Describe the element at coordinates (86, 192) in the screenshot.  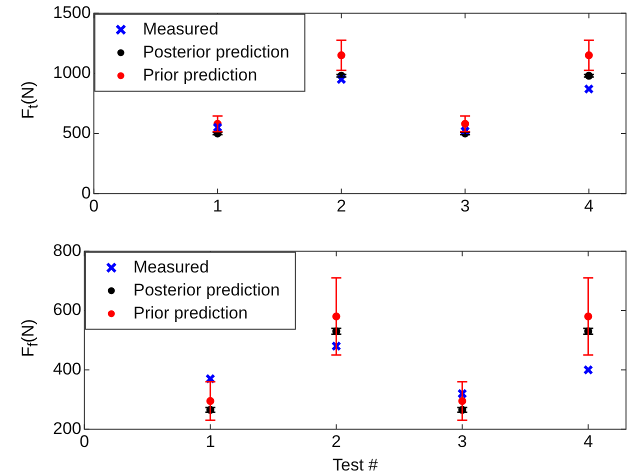
I see `y-tick-label: 0` at that location.